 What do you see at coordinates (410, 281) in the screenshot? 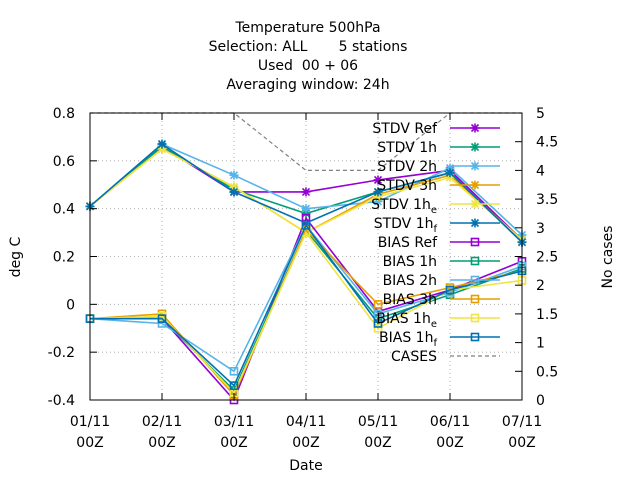
I see `legend-label: BIAS 2h` at bounding box center [410, 281].